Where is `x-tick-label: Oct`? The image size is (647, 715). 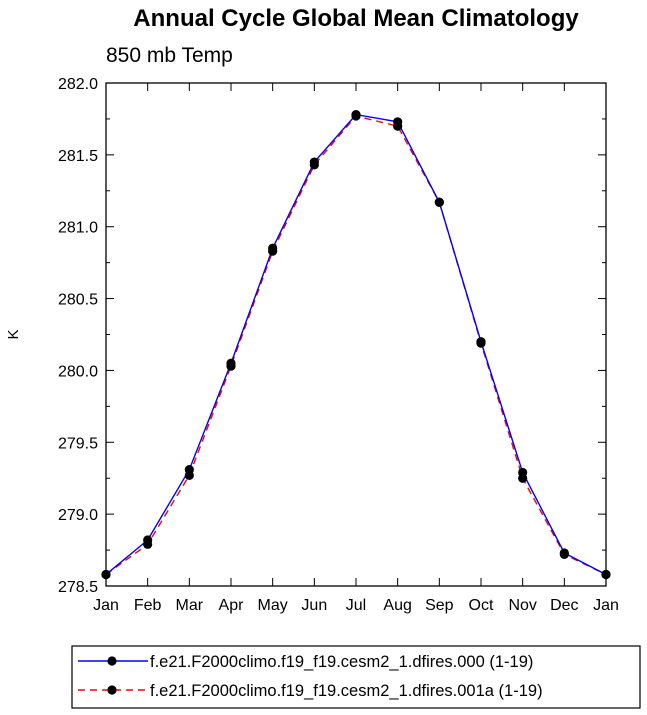
x-tick-label: Oct is located at coordinates (481, 605).